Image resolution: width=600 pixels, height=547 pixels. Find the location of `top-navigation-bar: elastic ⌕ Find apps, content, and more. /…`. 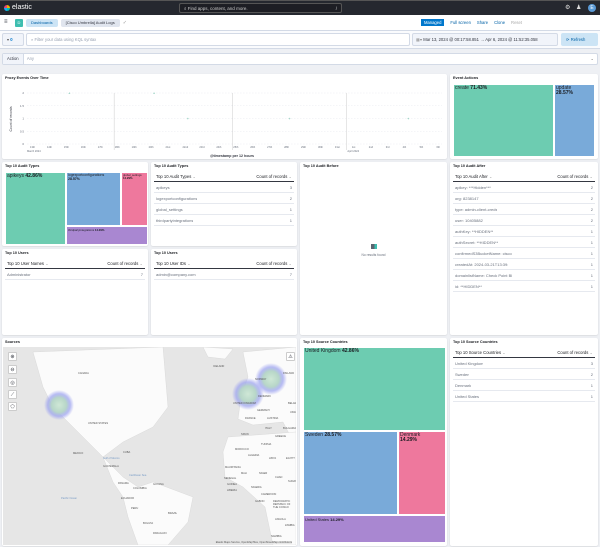

top-navigation-bar: elastic ⌕ Find apps, content, and more. /… is located at coordinates (300, 7).